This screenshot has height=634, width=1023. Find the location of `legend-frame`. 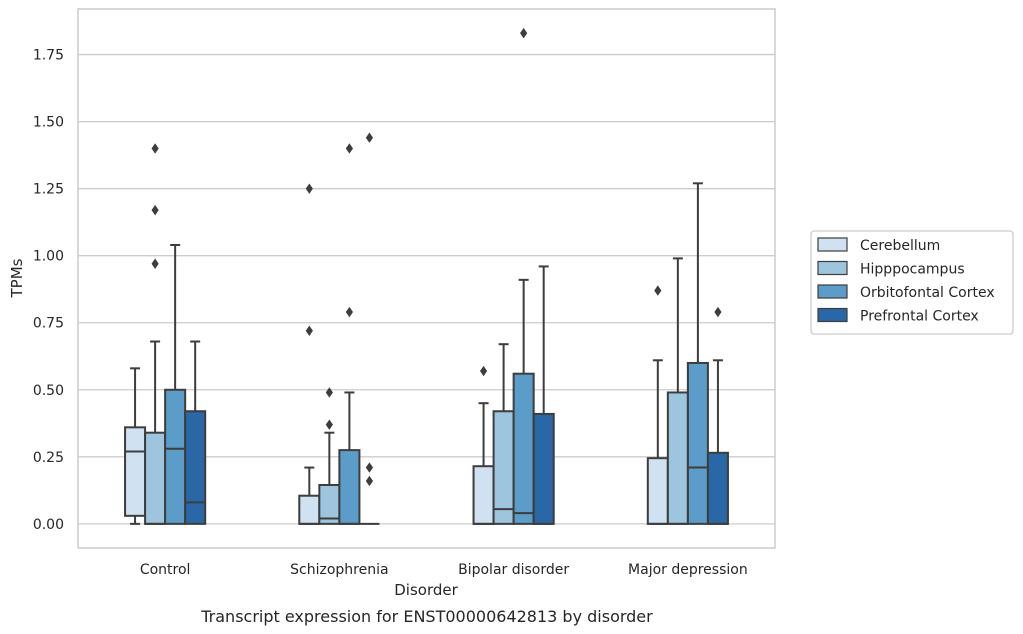

legend-frame is located at coordinates (912, 282).